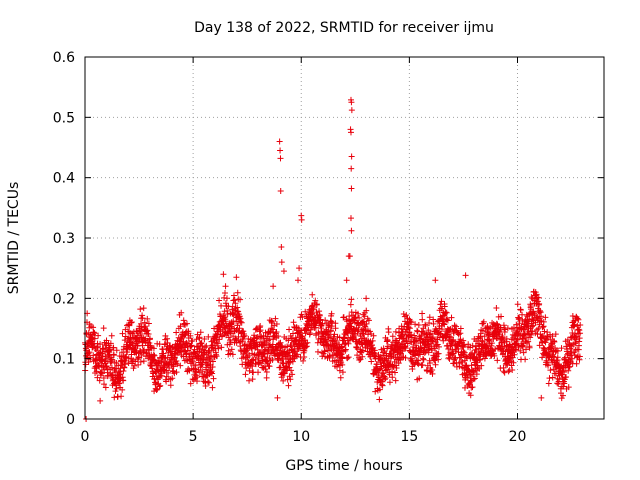  I want to click on y-tick-label: 0.1, so click(64, 360).